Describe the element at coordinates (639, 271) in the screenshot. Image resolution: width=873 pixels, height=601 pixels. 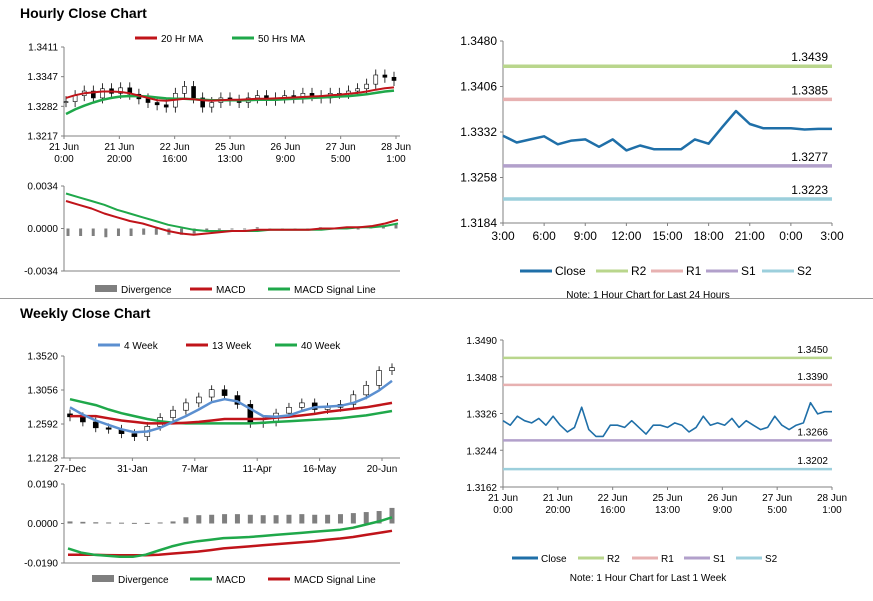
I see `hourly-24h-legend-label: R2` at that location.